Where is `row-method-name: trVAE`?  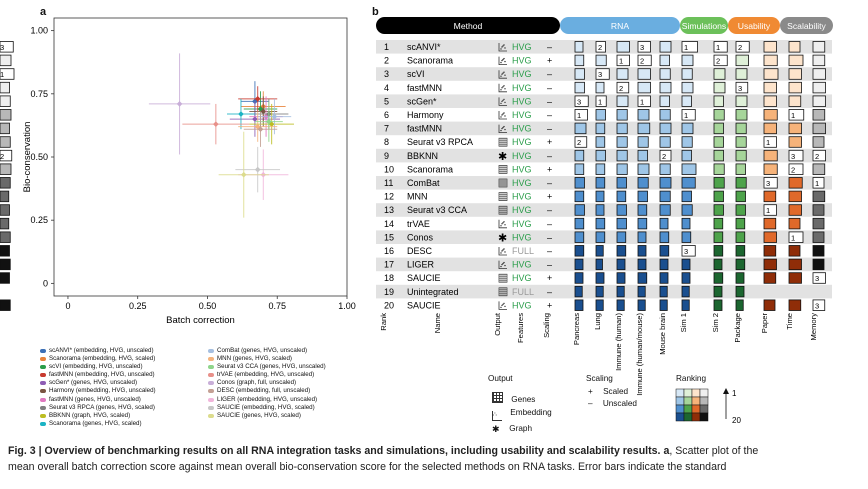
row-method-name: trVAE is located at coordinates (418, 224).